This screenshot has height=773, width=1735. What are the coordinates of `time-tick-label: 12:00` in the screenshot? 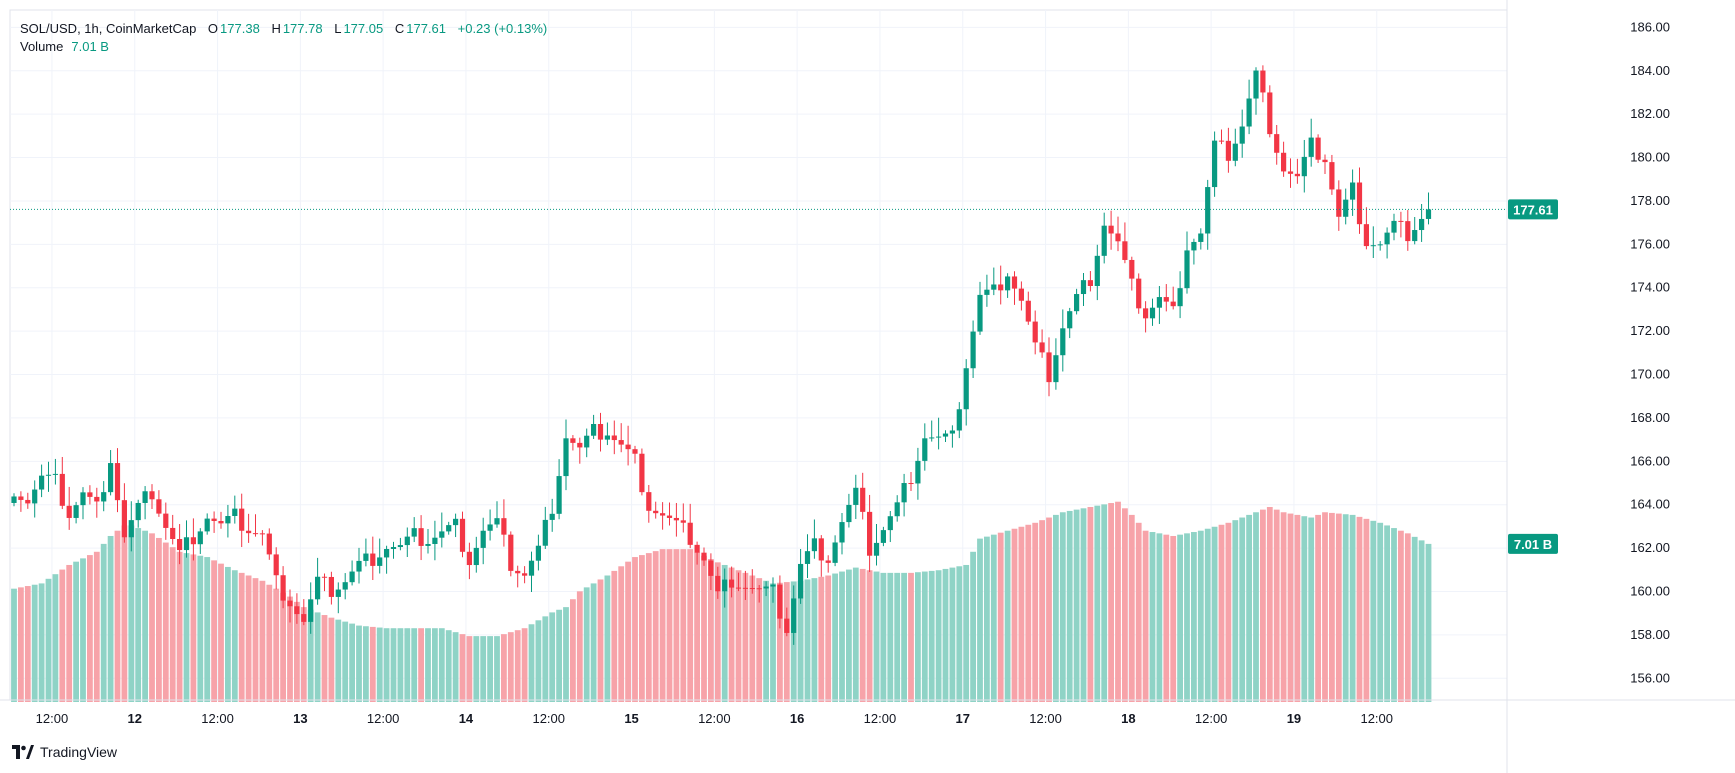 It's located at (383, 718).